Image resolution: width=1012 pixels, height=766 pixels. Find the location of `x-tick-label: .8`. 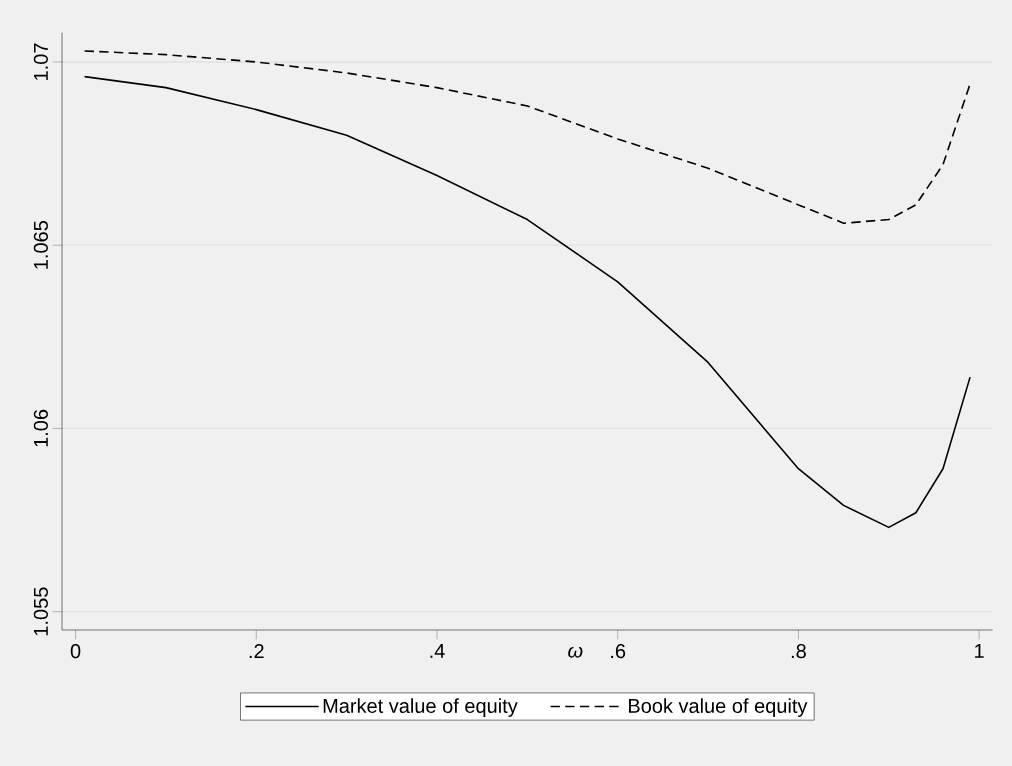

x-tick-label: .8 is located at coordinates (798, 651).